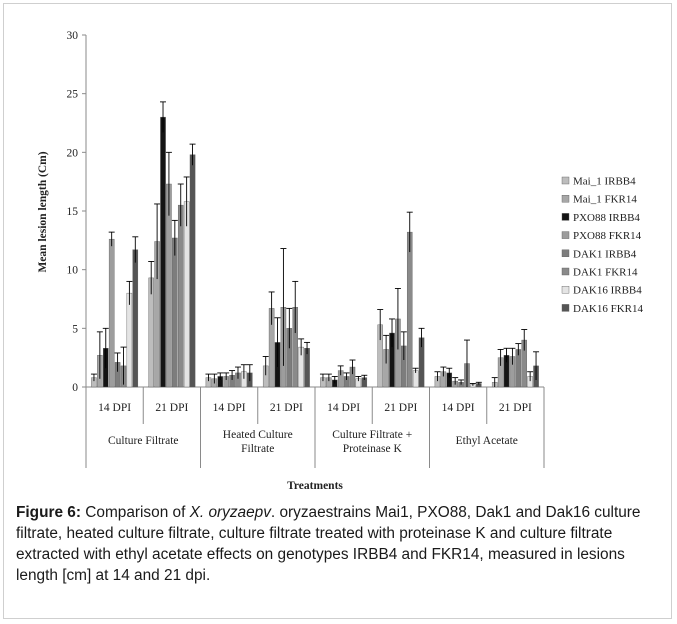  I want to click on group-label: Culture Filtrate, so click(143, 441).